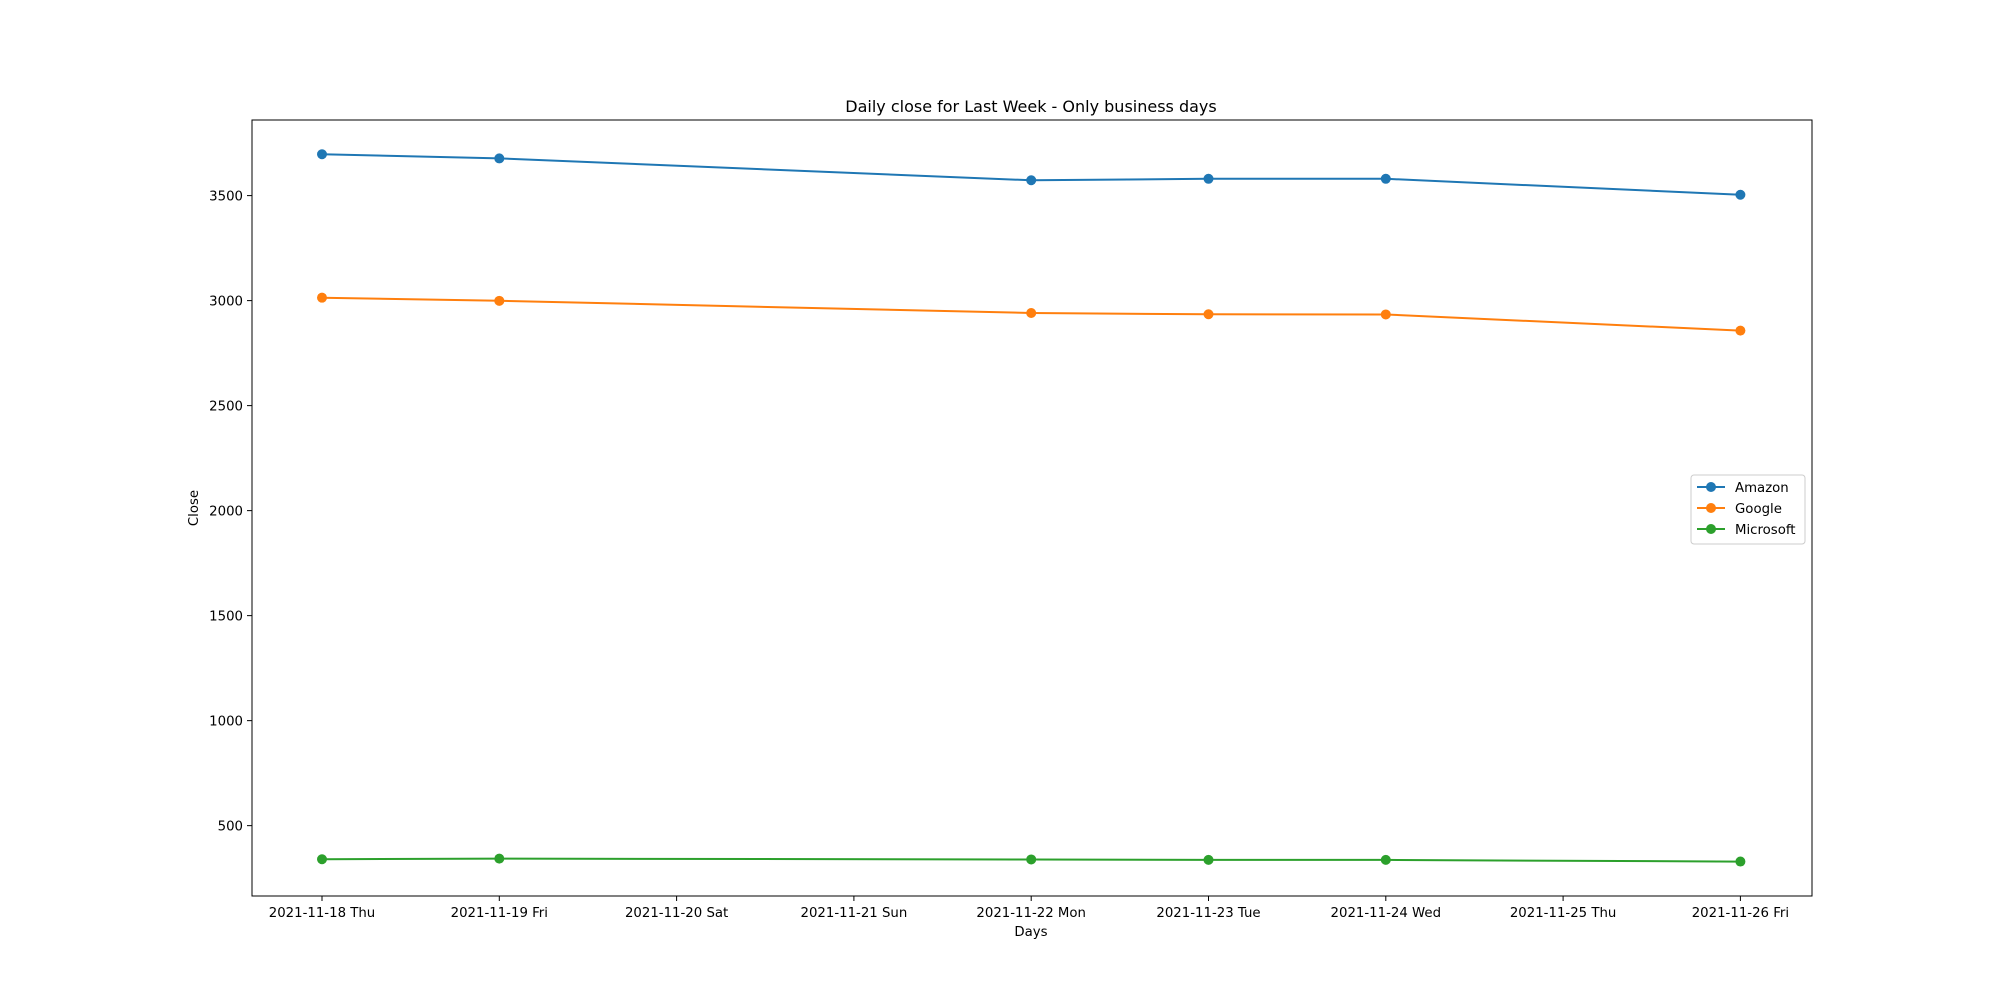  What do you see at coordinates (1740, 913) in the screenshot?
I see `x-tick-label: 2021-11-26 Fri` at bounding box center [1740, 913].